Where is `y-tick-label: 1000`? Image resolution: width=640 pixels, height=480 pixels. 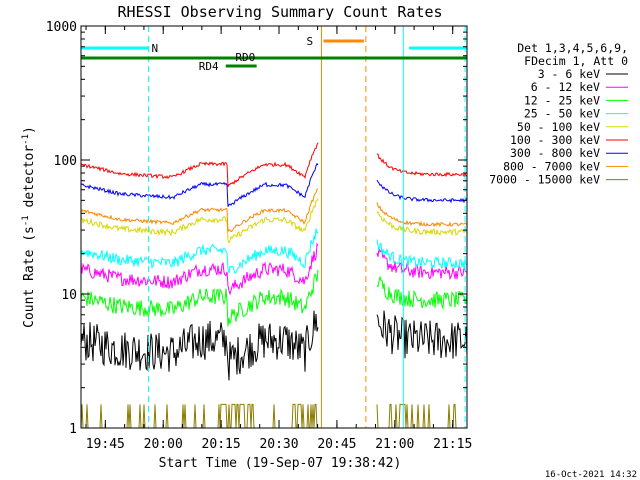
y-tick-label: 1000 is located at coordinates (61, 27).